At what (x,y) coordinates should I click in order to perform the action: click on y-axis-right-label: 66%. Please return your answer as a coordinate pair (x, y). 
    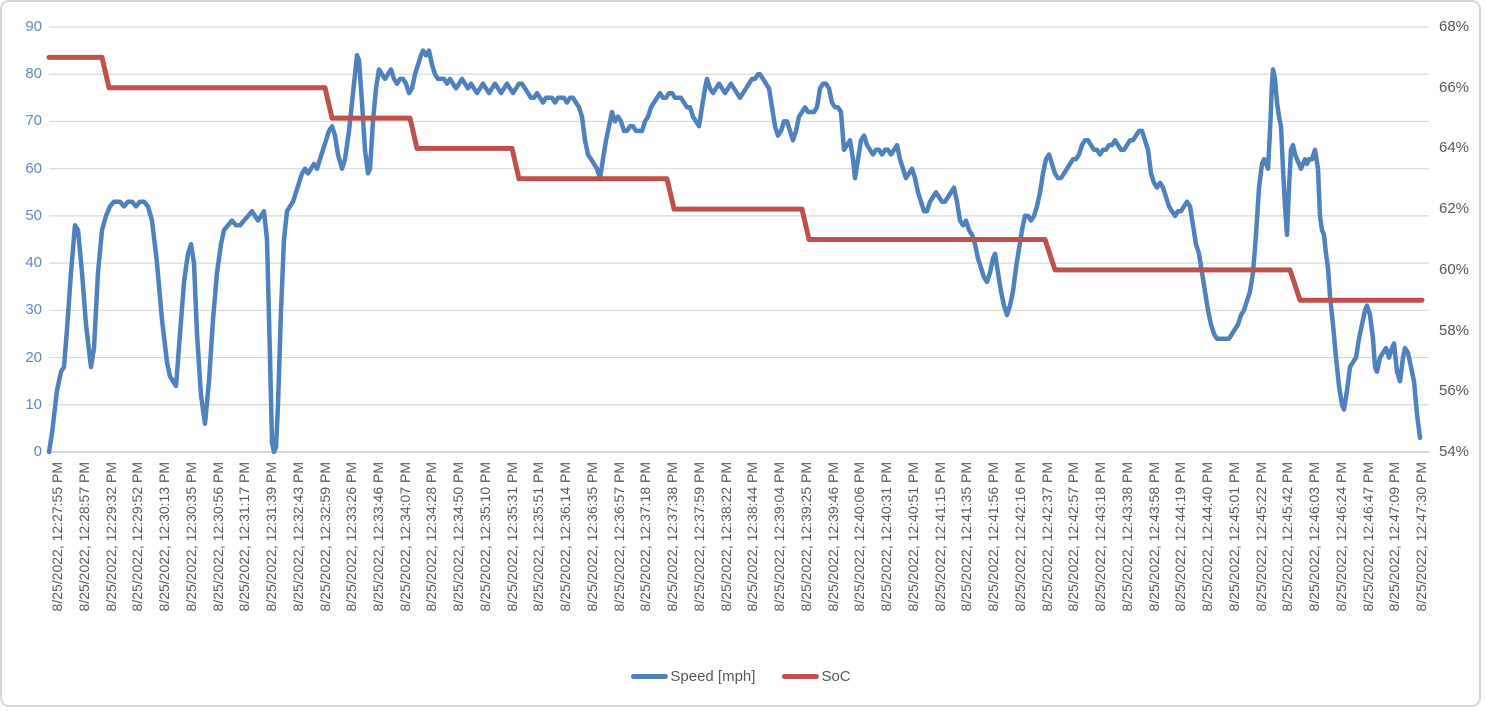
    Looking at the image, I should click on (1454, 87).